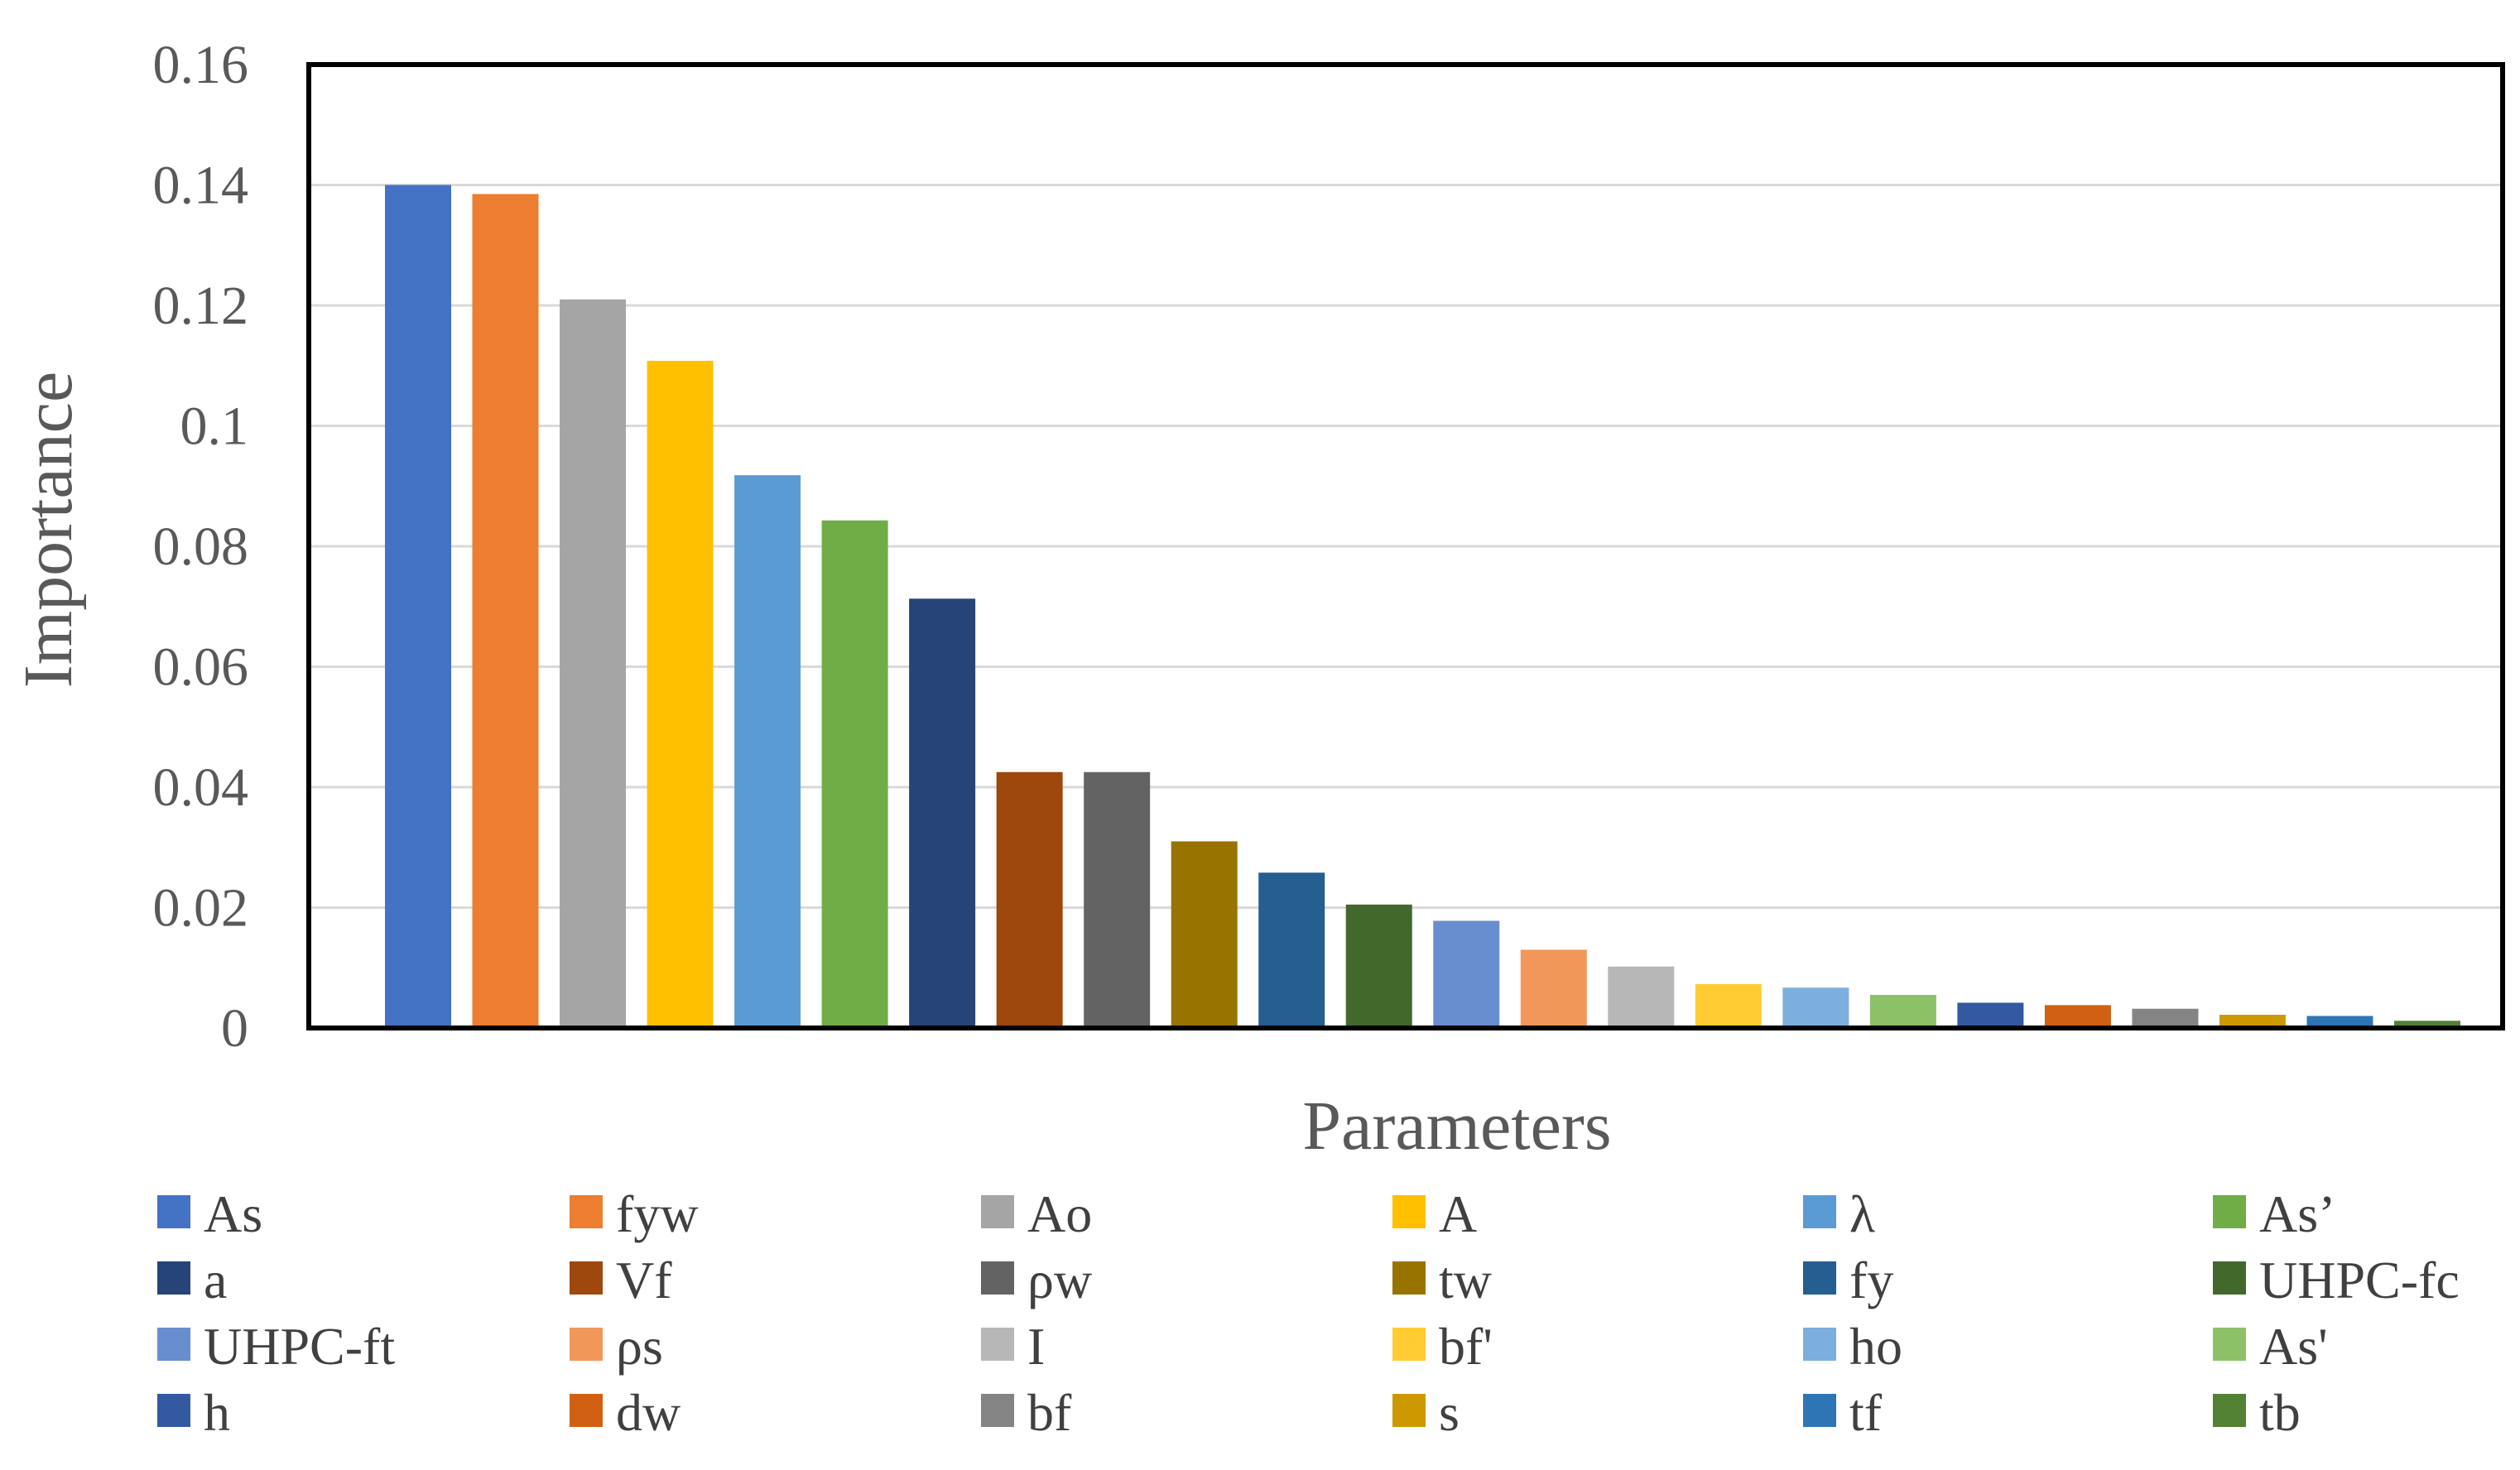  Describe the element at coordinates (2293, 1347) in the screenshot. I see `legend-label: As'` at that location.